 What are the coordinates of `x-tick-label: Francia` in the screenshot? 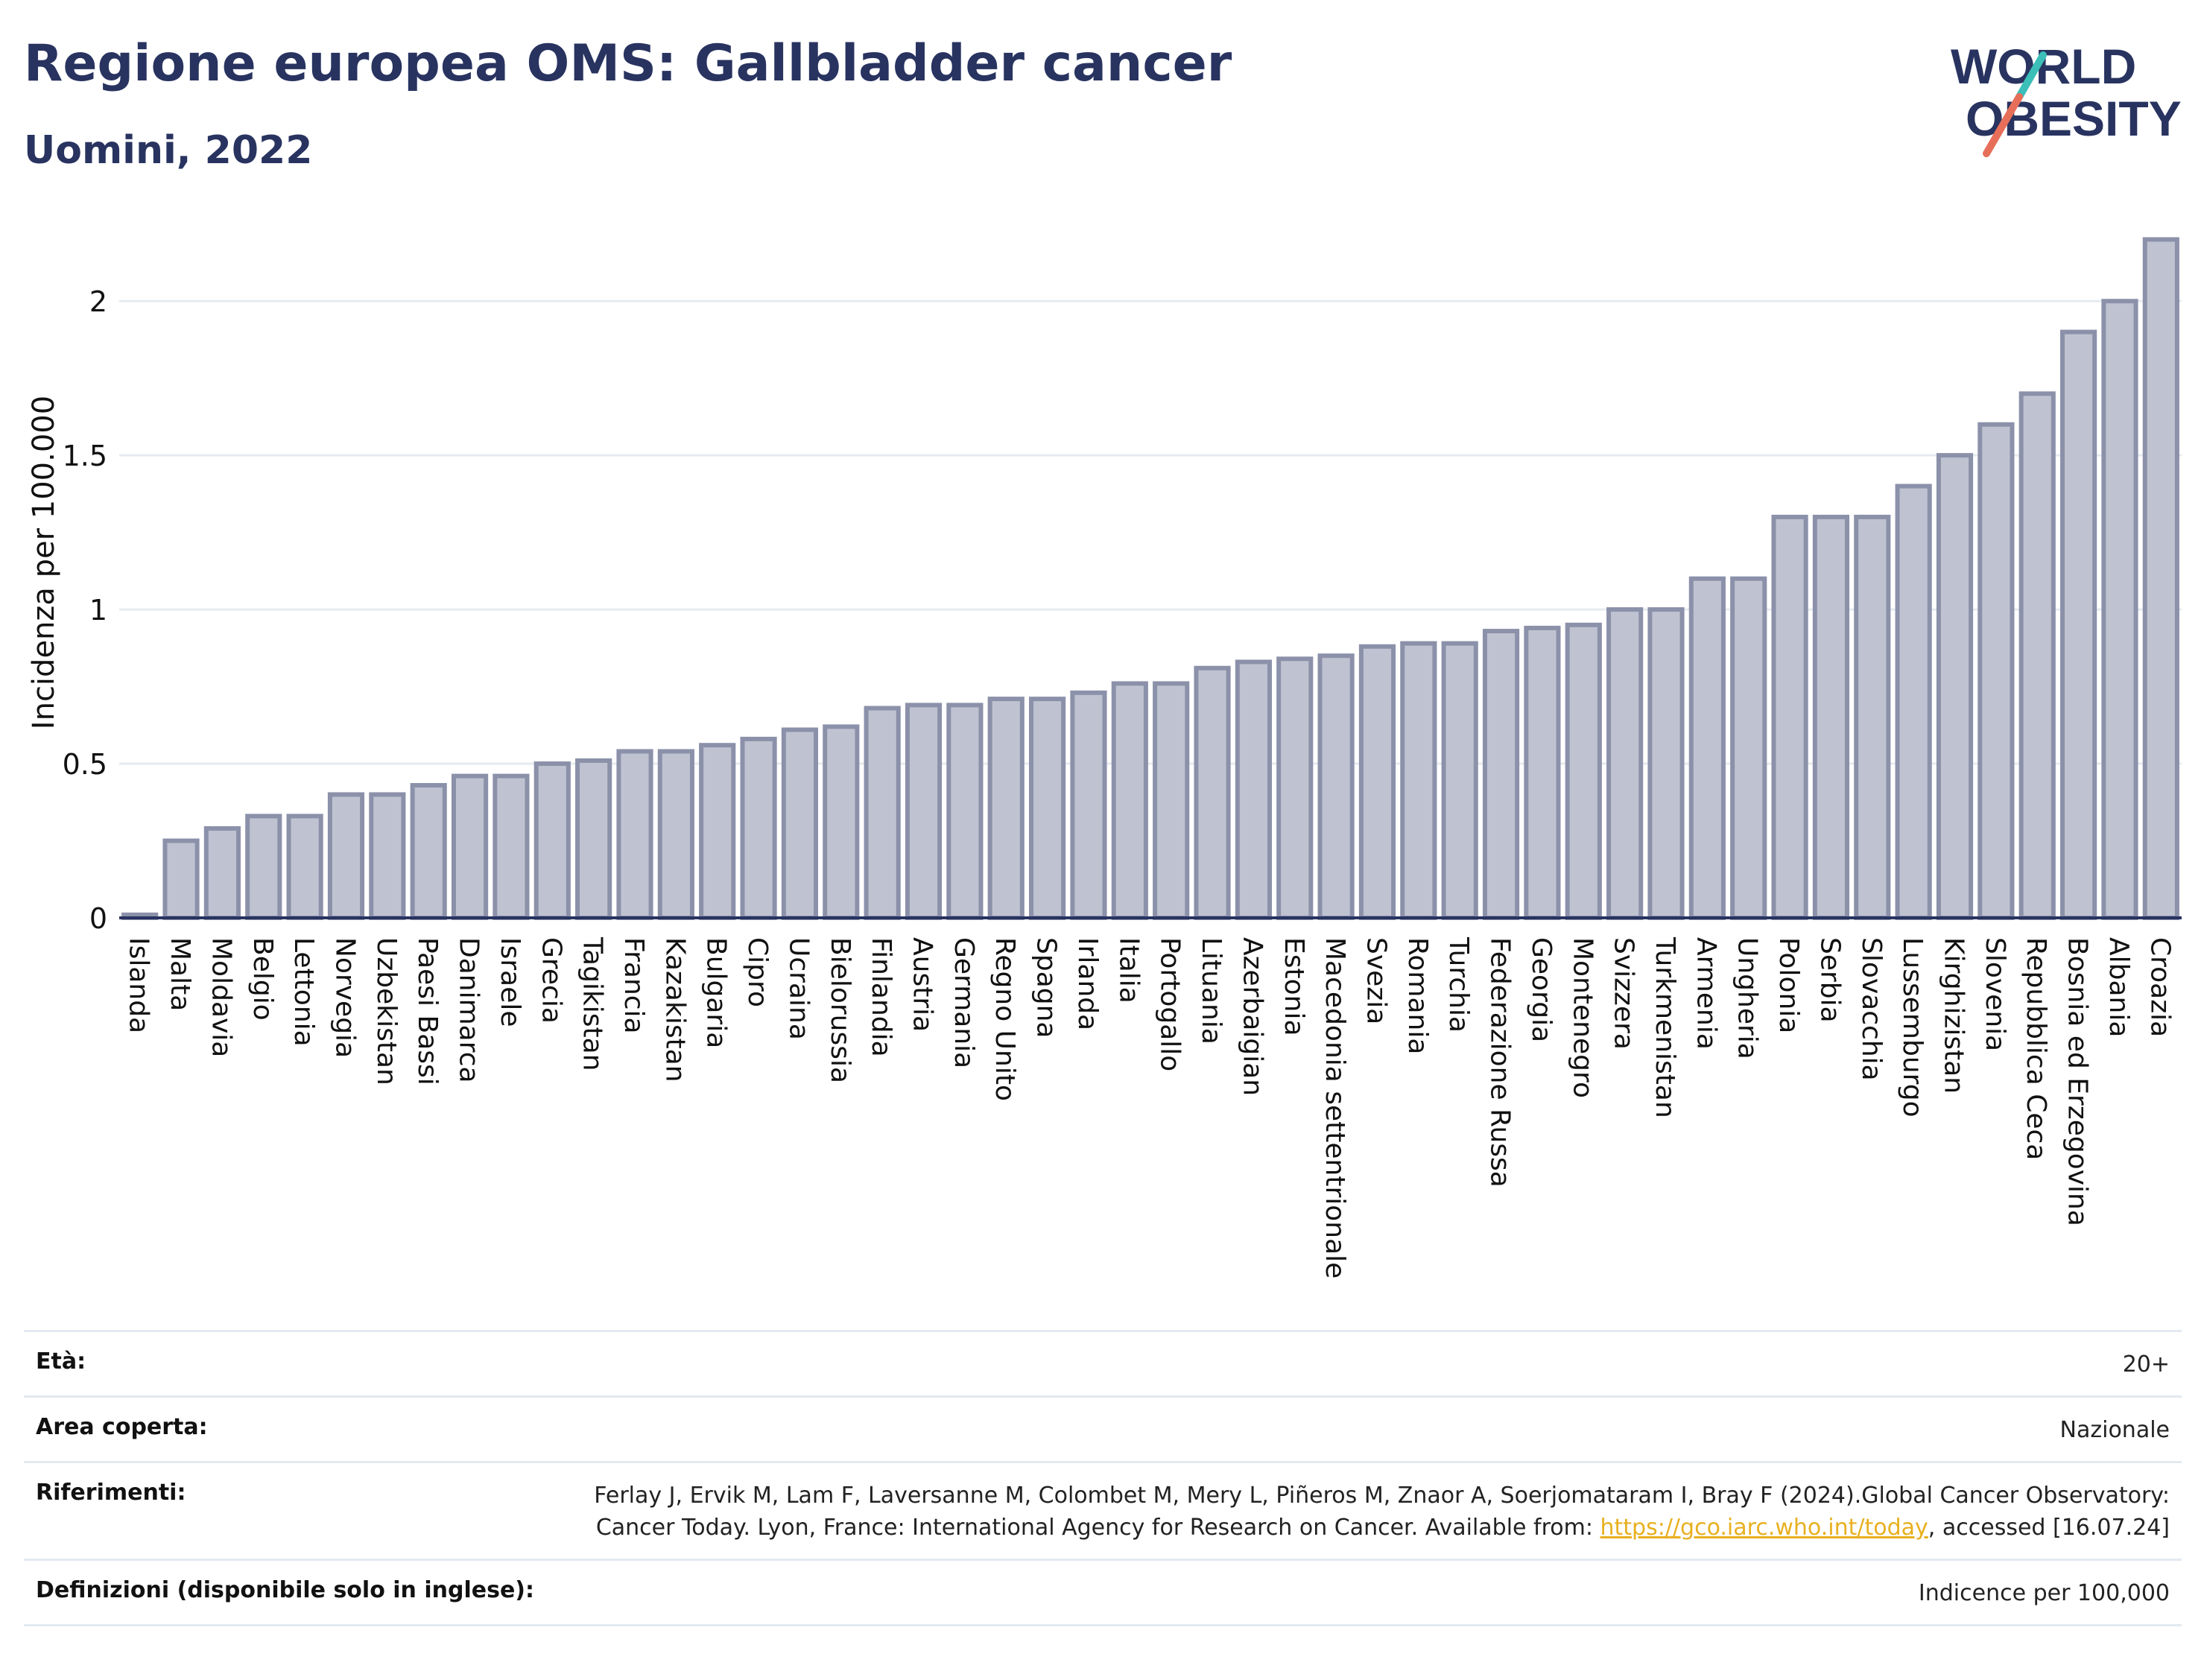 It's located at (633, 985).